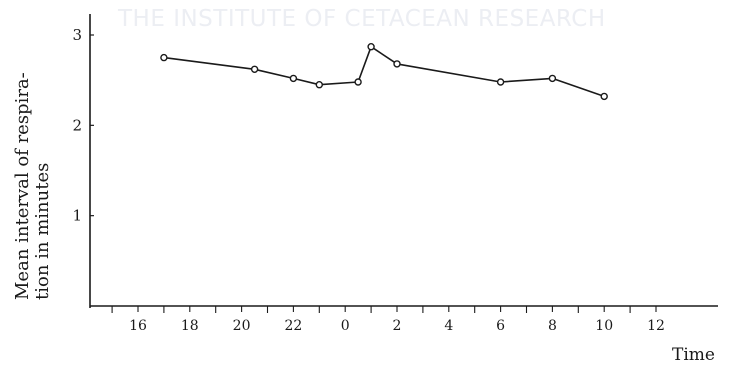  I want to click on y-axis-label-line-2: tion in minutes, so click(42, 231).